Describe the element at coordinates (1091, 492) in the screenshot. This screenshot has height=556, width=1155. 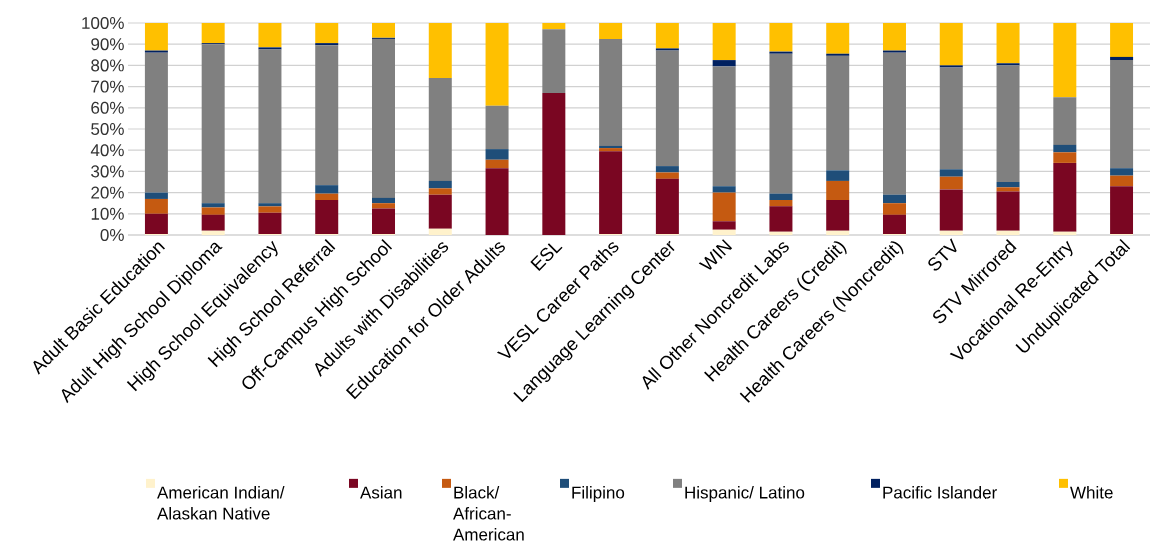
I see `legend-label: White` at that location.